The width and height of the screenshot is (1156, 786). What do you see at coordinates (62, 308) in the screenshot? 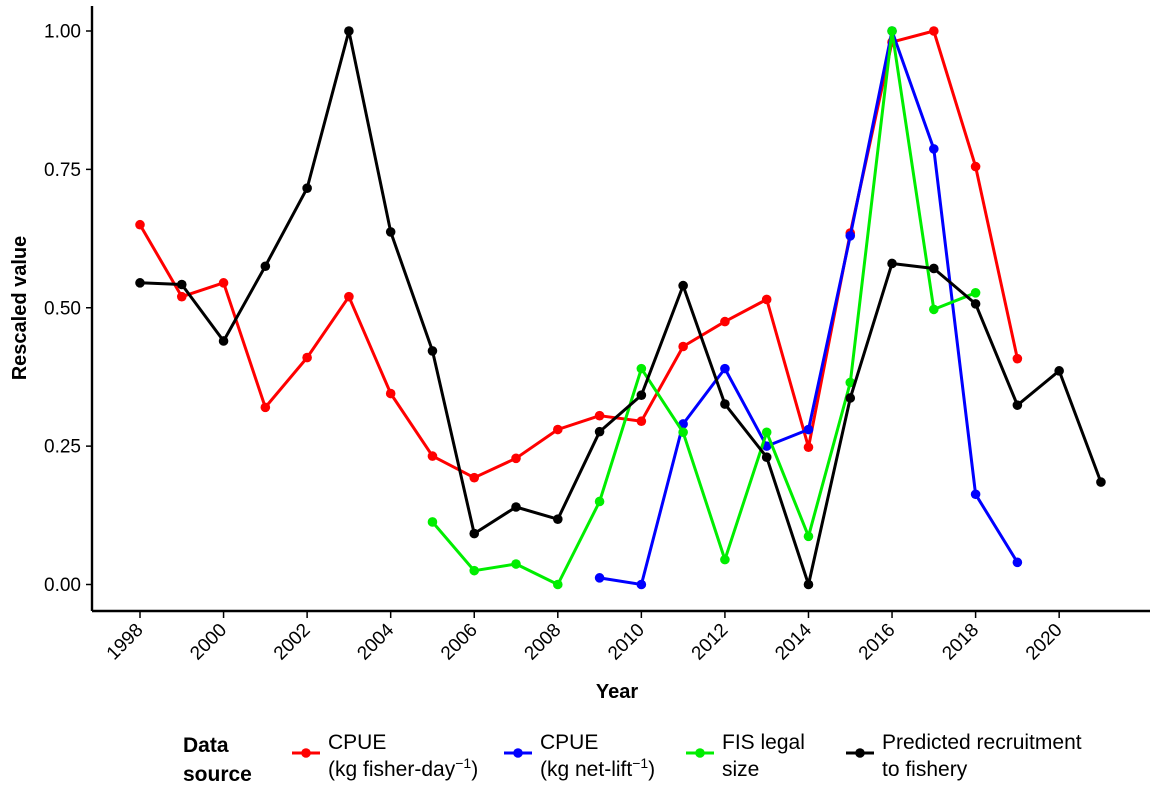
I see `y-tick-label: 0.50` at bounding box center [62, 308].